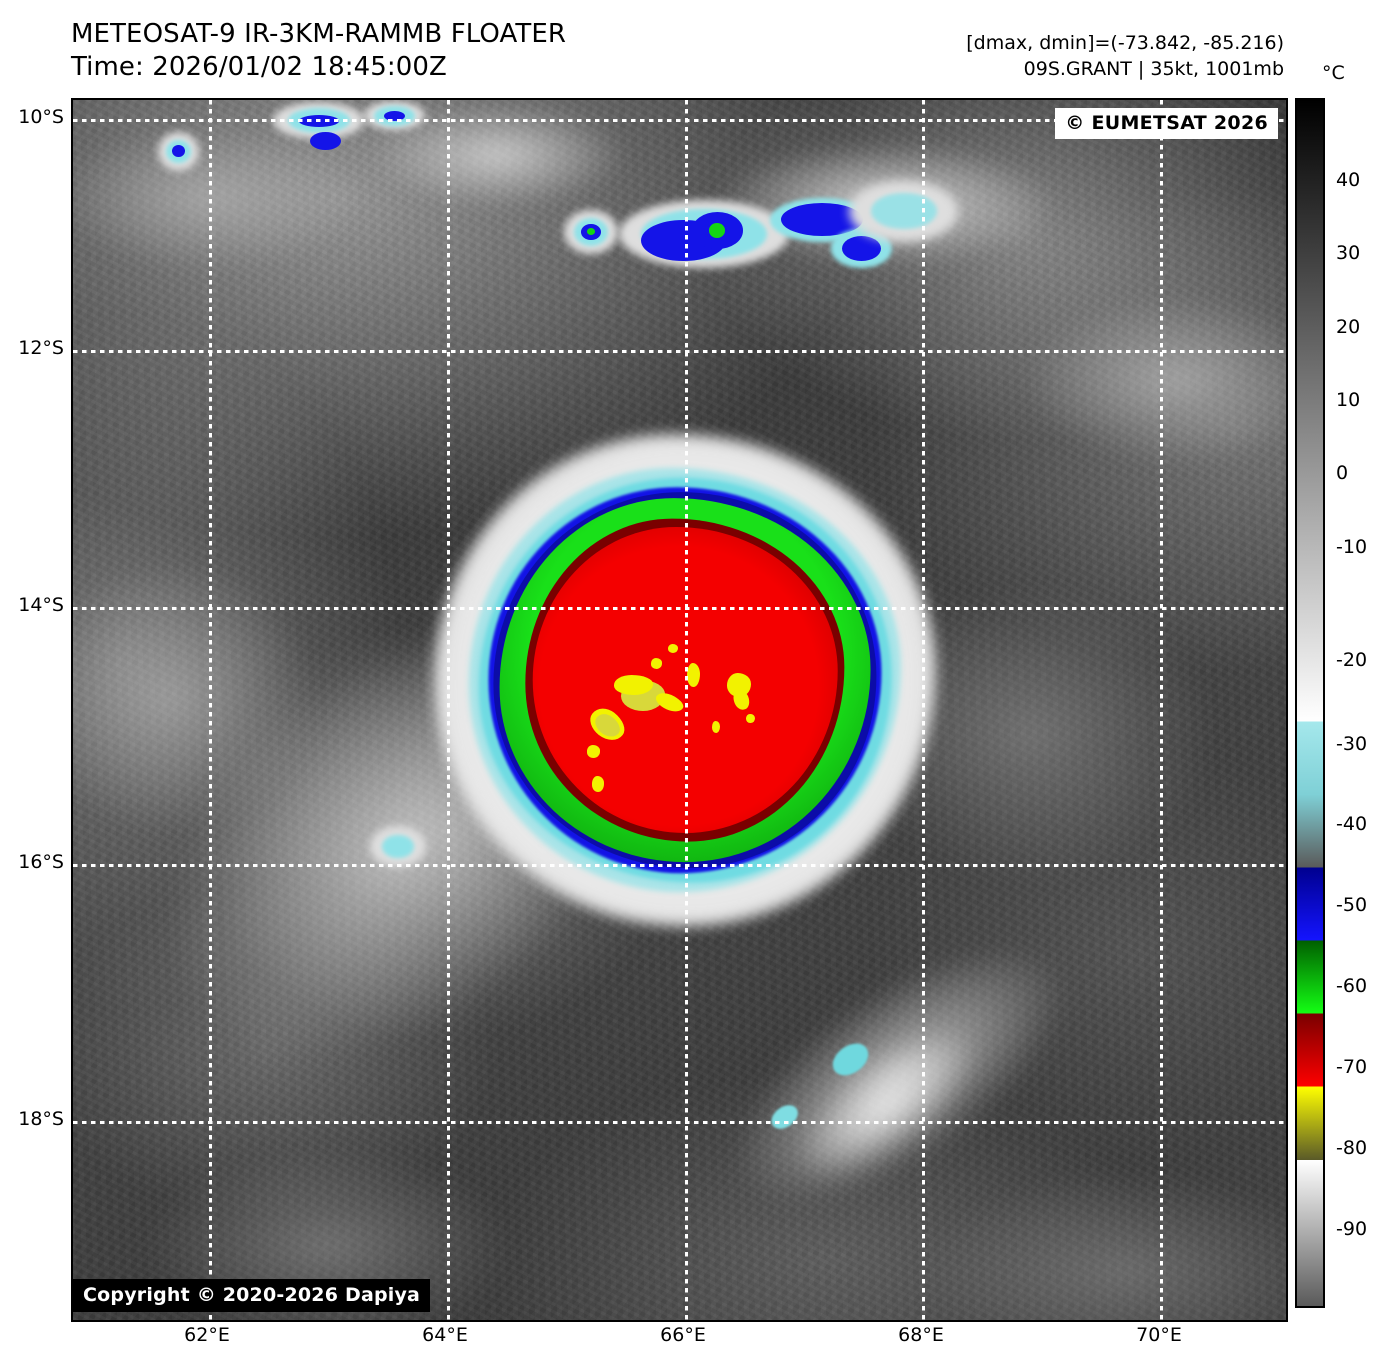  I want to click on storm-core-red, so click(685, 680).